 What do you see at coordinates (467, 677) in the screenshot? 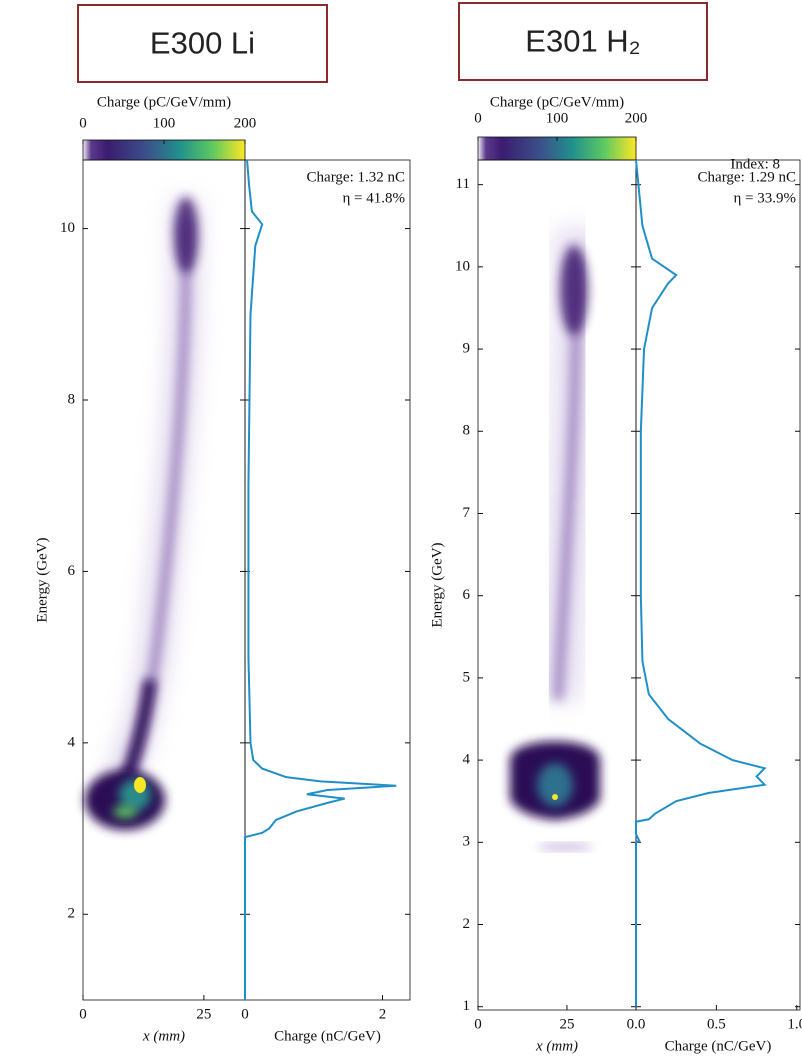
I see `y-tick-label: 5` at bounding box center [467, 677].